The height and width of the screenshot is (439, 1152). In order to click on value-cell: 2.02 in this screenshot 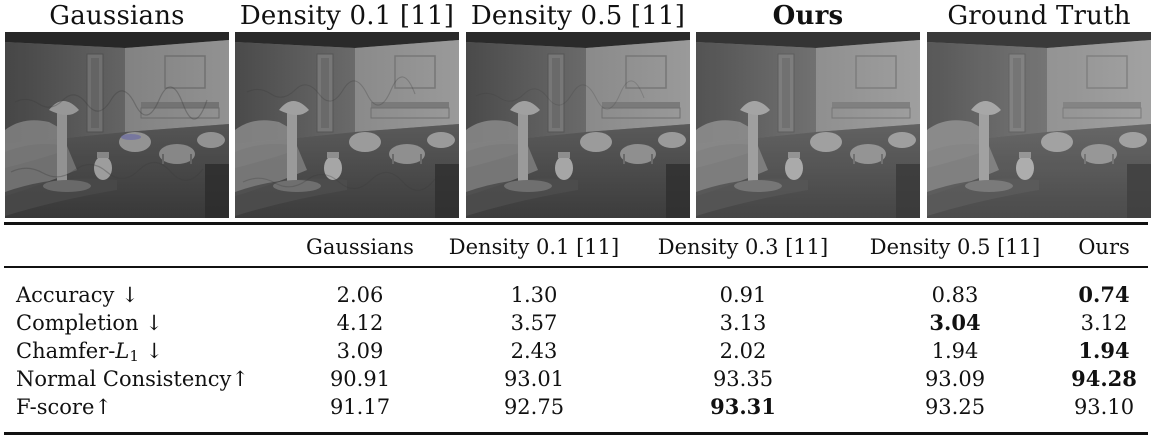, I will do `click(743, 351)`.